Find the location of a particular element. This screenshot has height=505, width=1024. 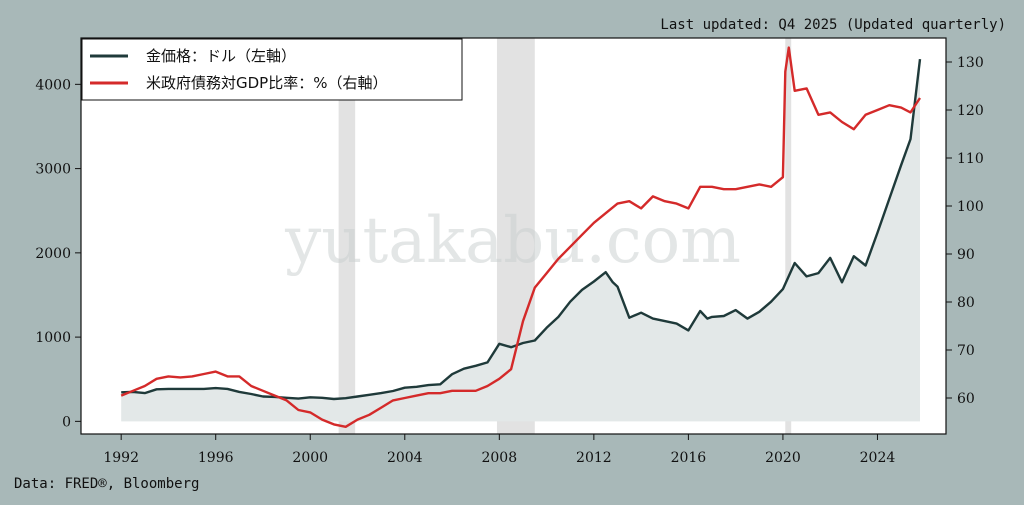

x-tick-label: 2020 is located at coordinates (783, 458).